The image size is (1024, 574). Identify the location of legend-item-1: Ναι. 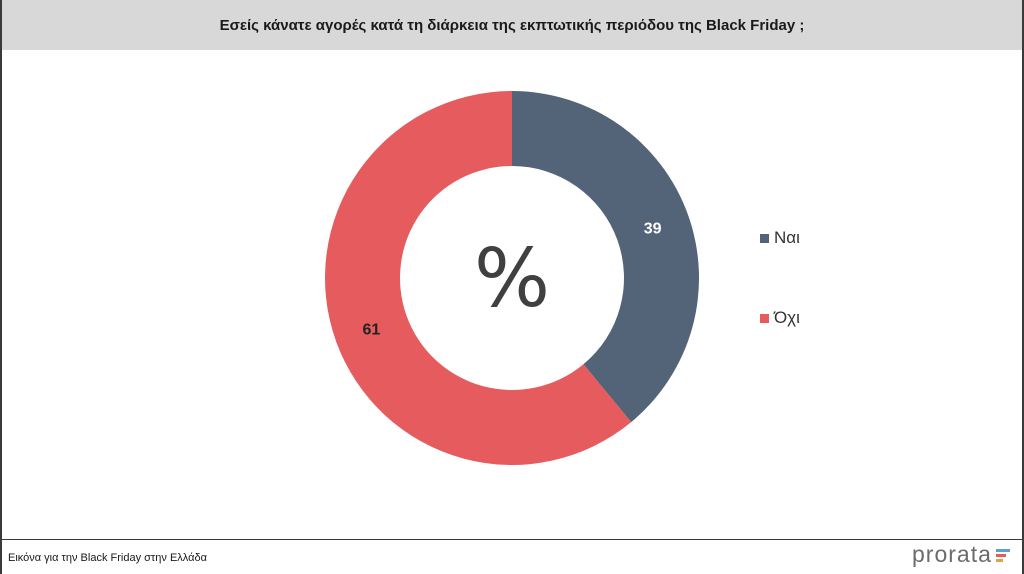
(780, 238).